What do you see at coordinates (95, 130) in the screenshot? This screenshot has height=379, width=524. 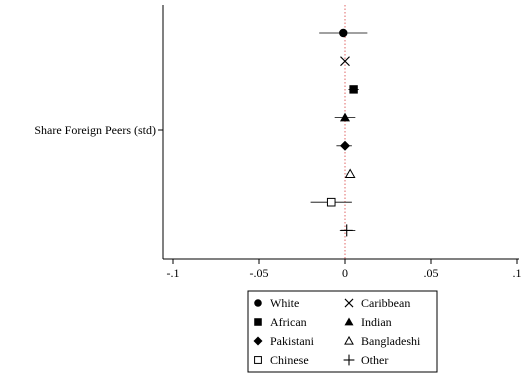 I see `y-category-label: Share Foreign Peers (std)` at bounding box center [95, 130].